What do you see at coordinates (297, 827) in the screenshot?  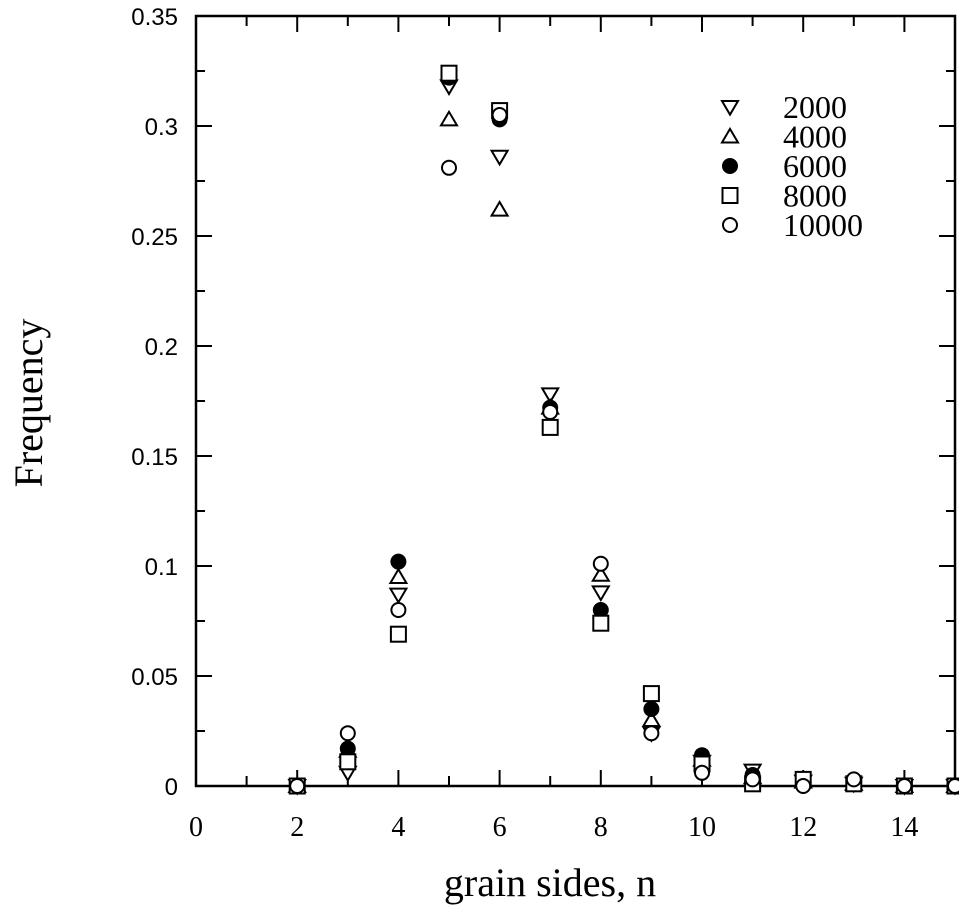 I see `x-tick-label: 2` at bounding box center [297, 827].